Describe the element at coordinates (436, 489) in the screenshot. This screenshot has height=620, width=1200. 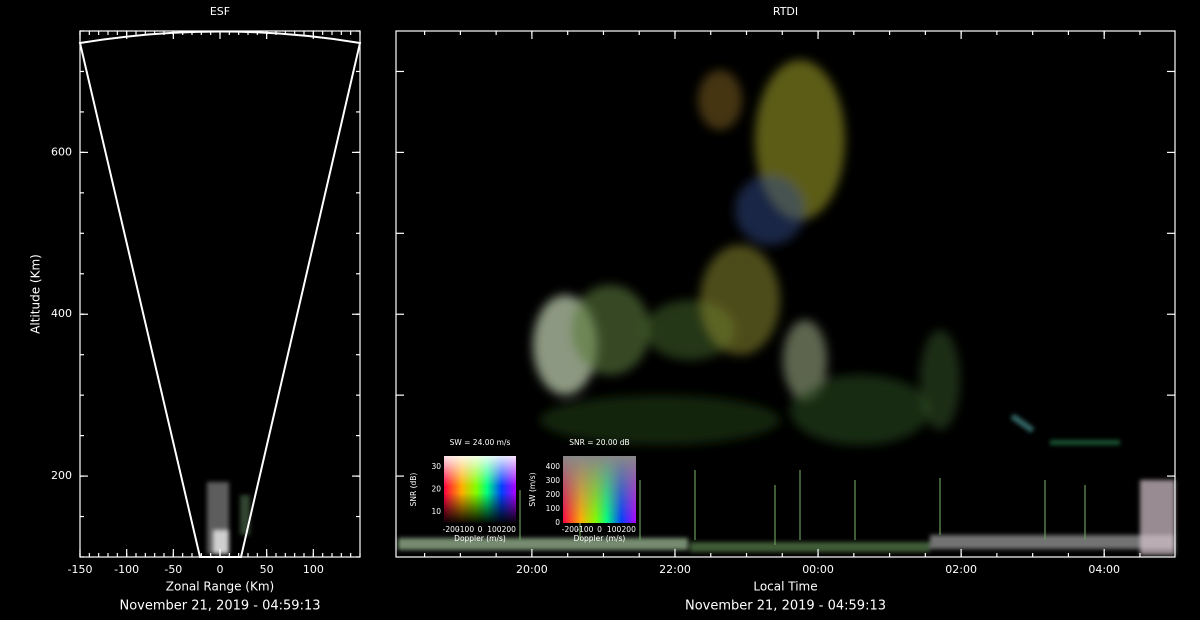
I see `y-tick-label: 20` at that location.